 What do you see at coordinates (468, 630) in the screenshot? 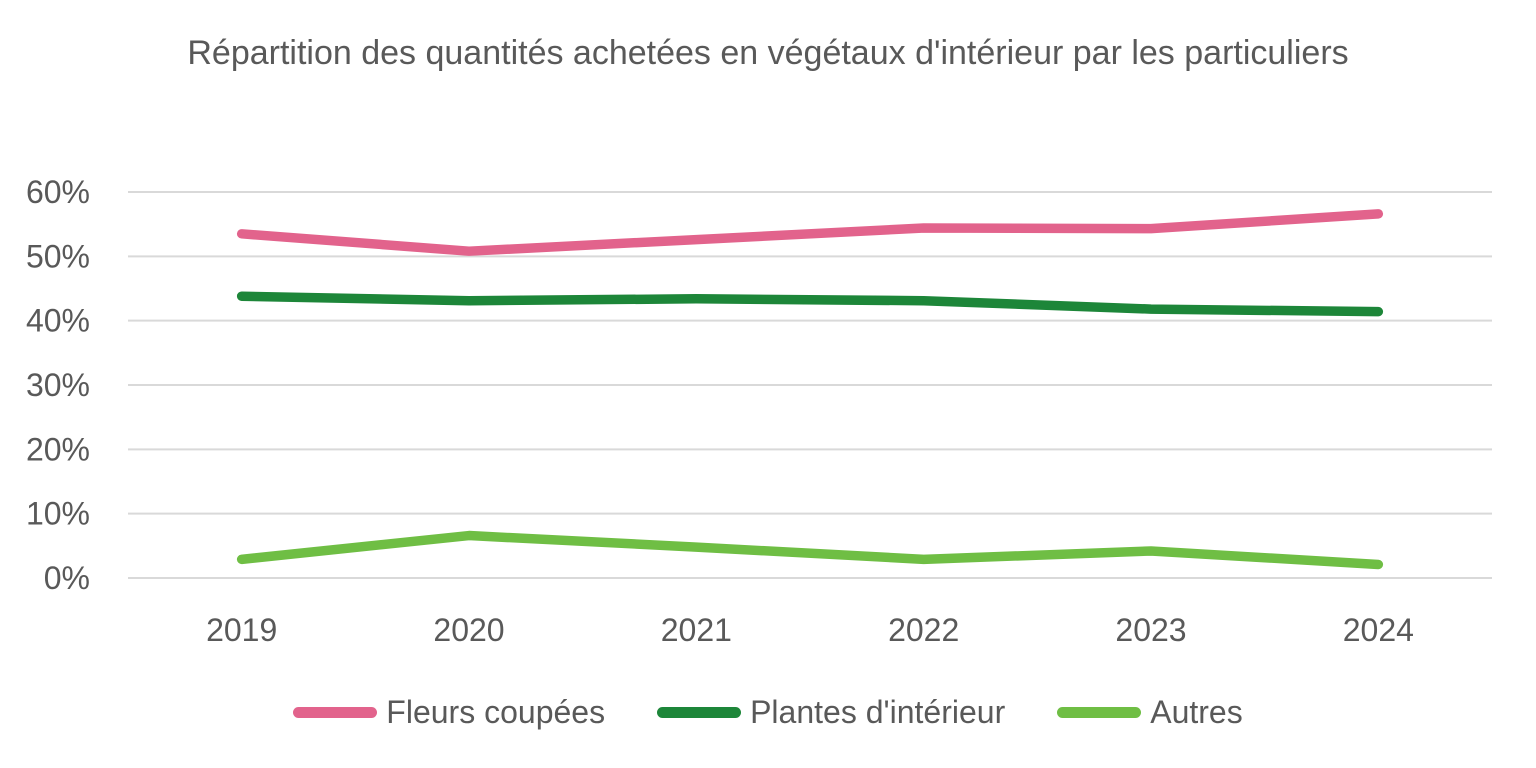
I see `x-axis-tick-label: 2020` at bounding box center [468, 630].